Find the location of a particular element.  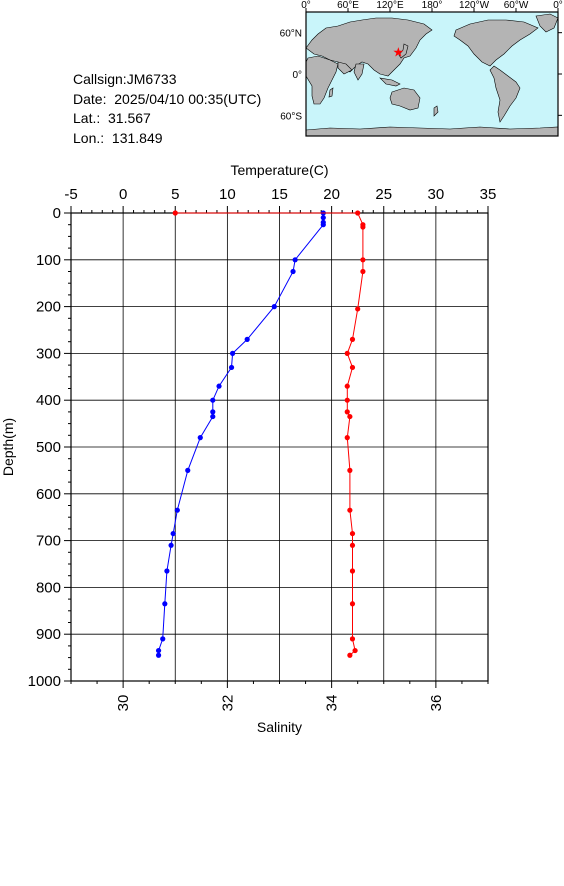

temperature-tick-label: 20 is located at coordinates (331, 194).